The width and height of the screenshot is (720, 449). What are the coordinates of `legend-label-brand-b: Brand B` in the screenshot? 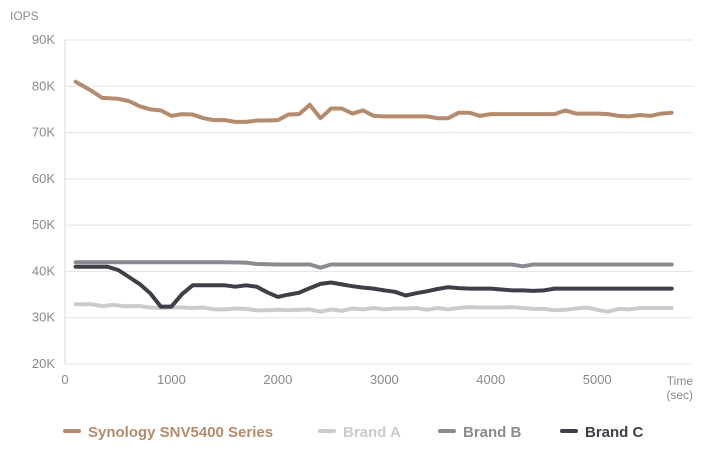 It's located at (492, 432).